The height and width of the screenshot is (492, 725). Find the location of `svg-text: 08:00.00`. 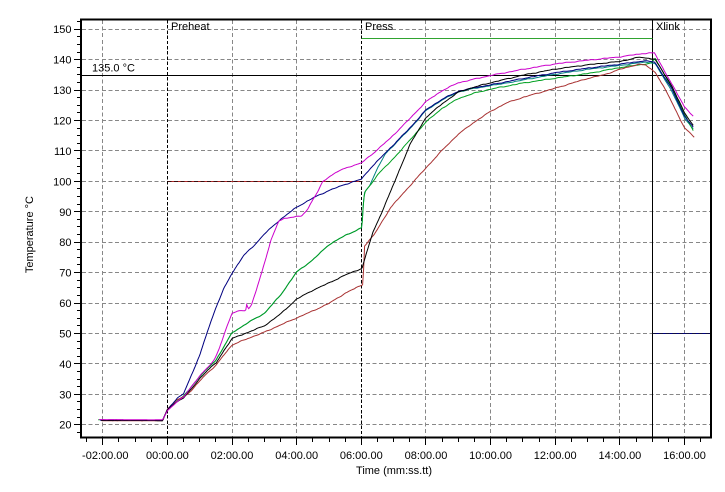

svg-text: 08:00.00 is located at coordinates (426, 456).